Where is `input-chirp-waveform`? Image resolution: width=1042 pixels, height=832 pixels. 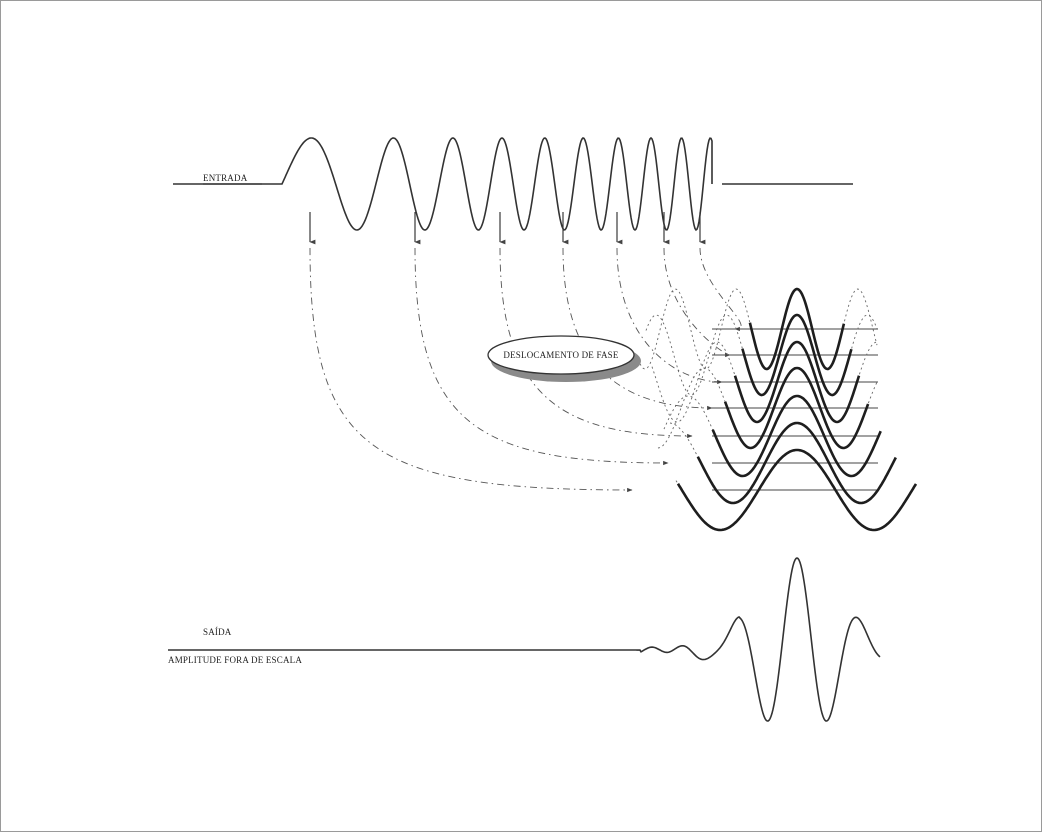
input-chirp-waveform is located at coordinates (513, 184).